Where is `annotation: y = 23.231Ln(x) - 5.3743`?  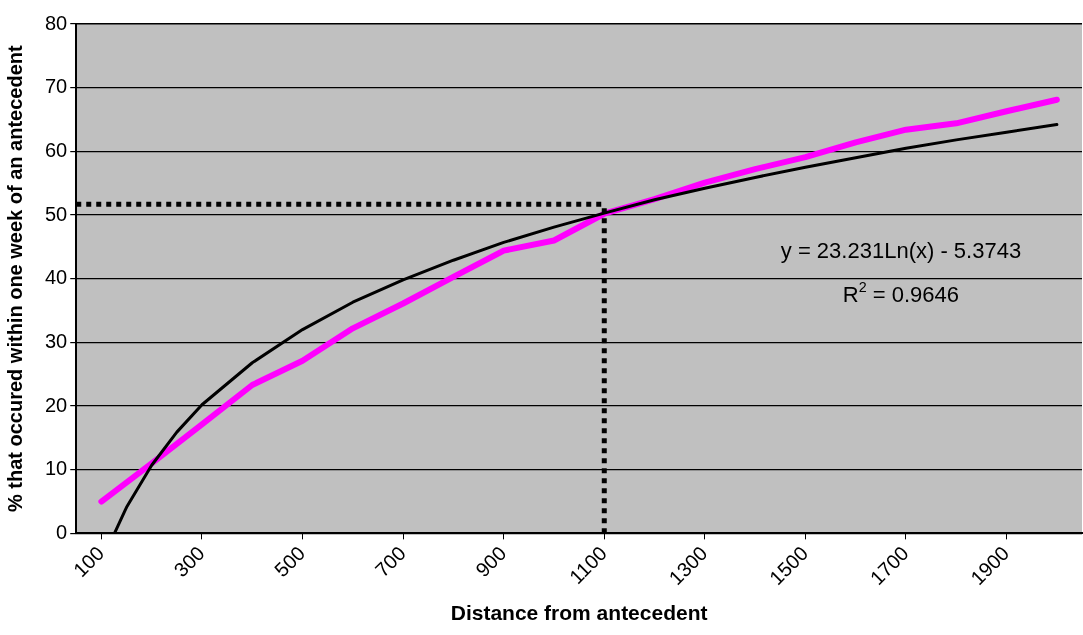 annotation: y = 23.231Ln(x) - 5.3743 is located at coordinates (901, 251).